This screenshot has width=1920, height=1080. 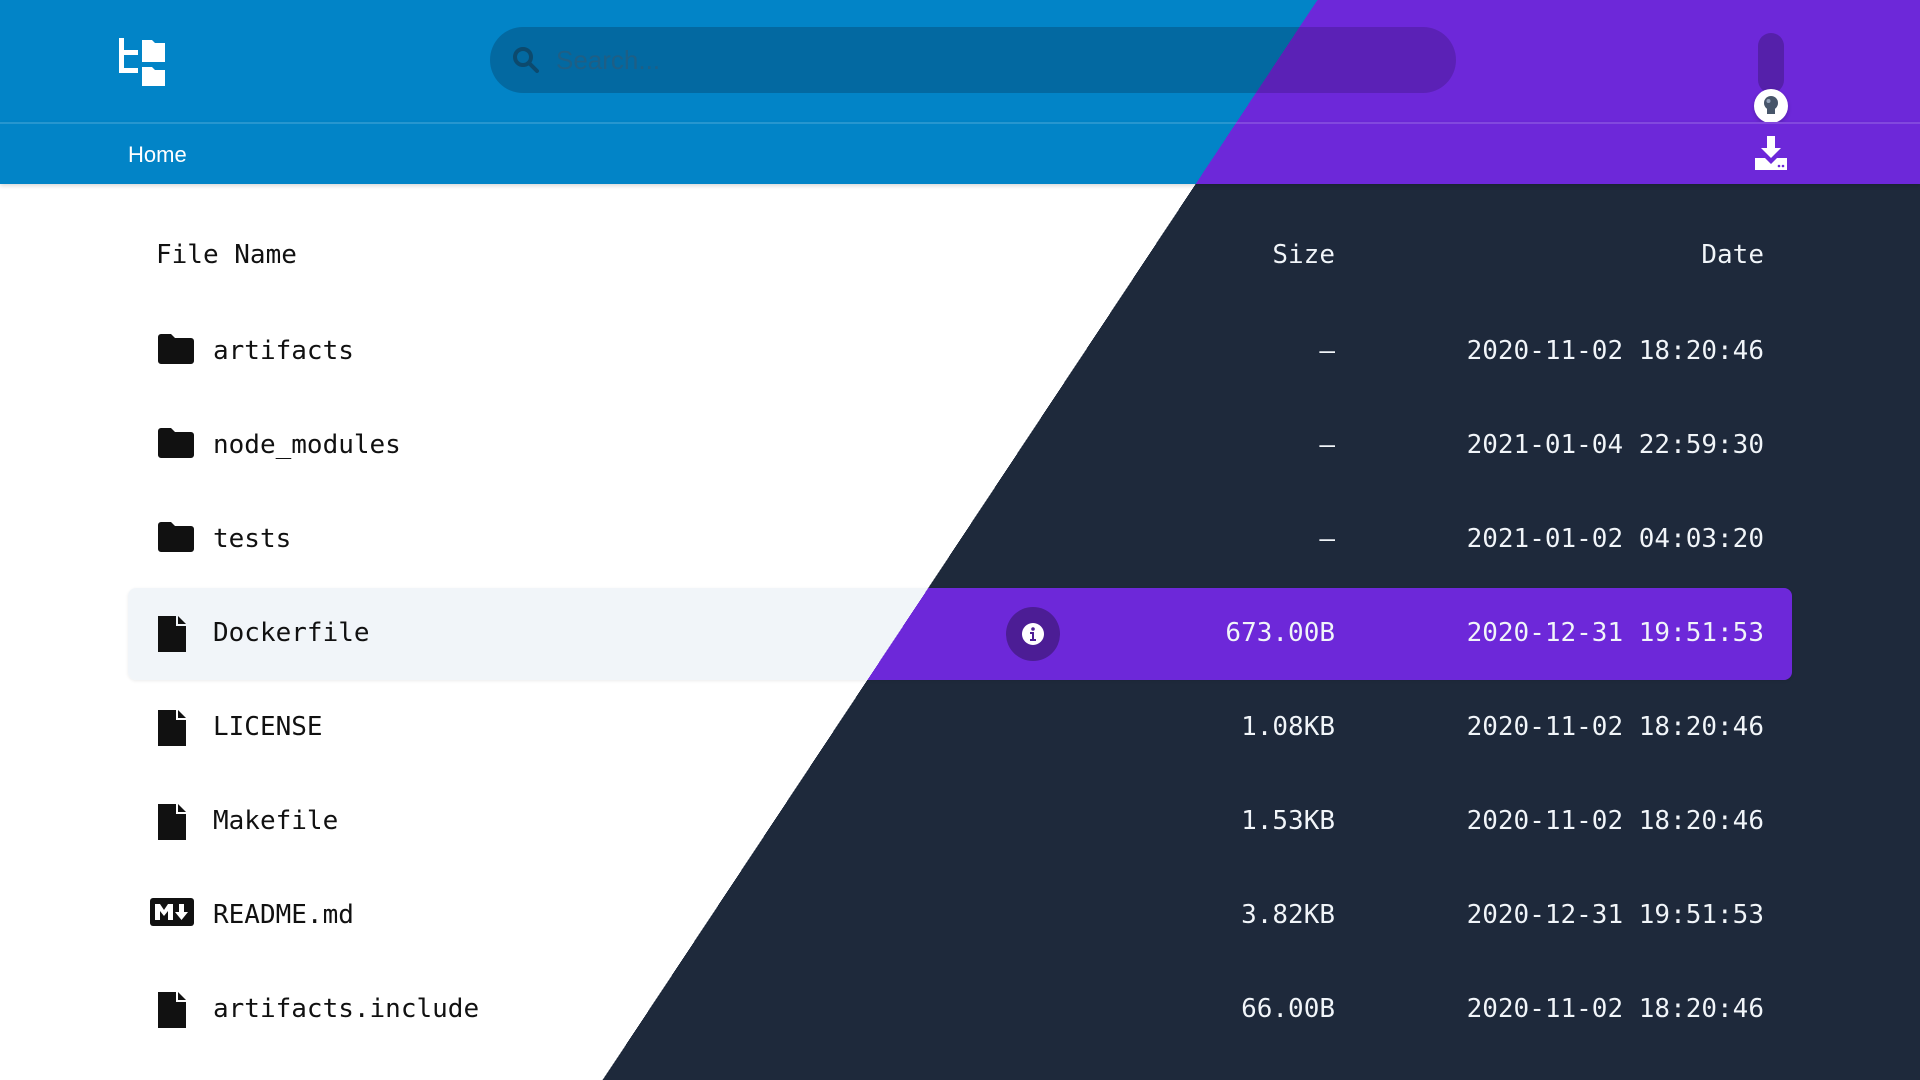 What do you see at coordinates (142, 61) in the screenshot?
I see `folder-tree-logo-icon` at bounding box center [142, 61].